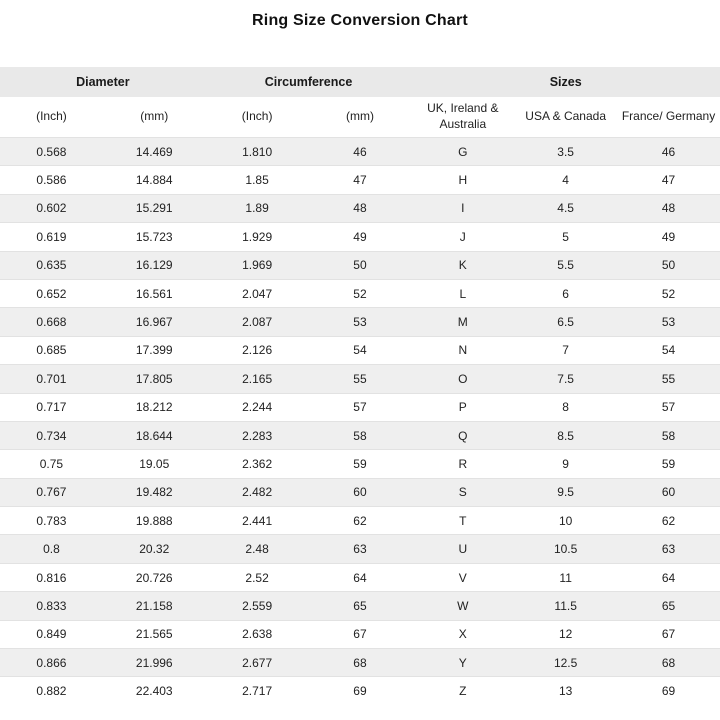 Image resolution: width=720 pixels, height=720 pixels. I want to click on table-cell: 19.482, so click(154, 492).